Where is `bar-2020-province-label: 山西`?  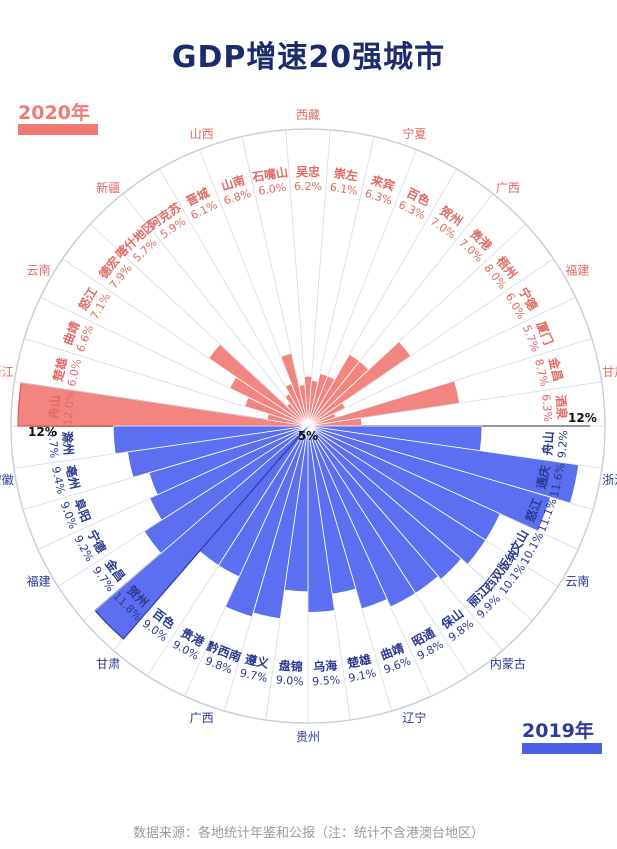
bar-2020-province-label: 山西 is located at coordinates (202, 134).